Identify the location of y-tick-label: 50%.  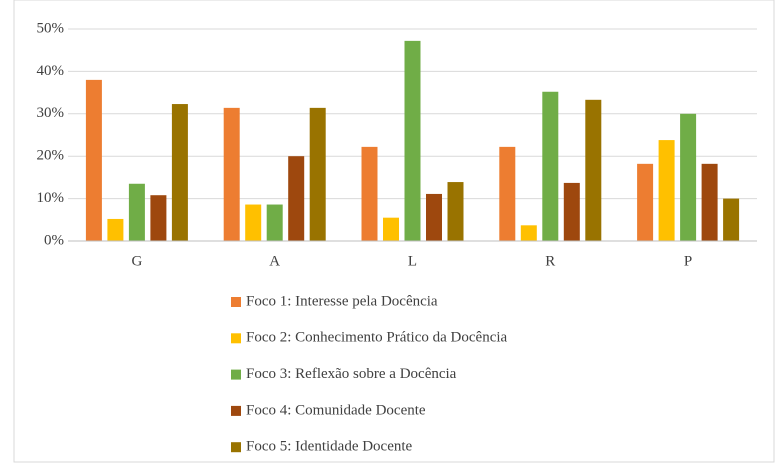
(51, 28).